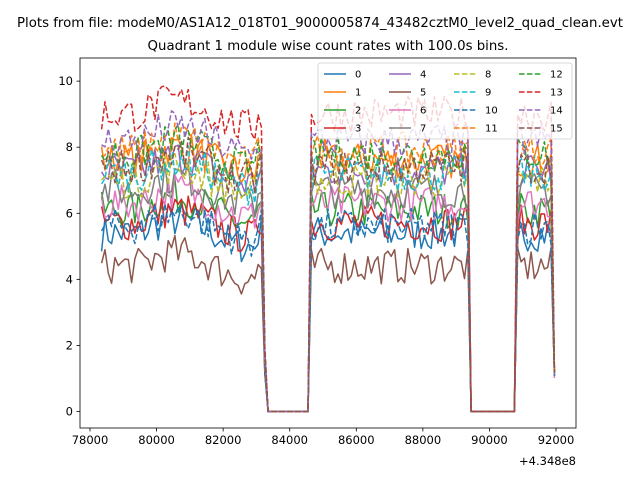  I want to click on legend-label-4: 4, so click(423, 75).